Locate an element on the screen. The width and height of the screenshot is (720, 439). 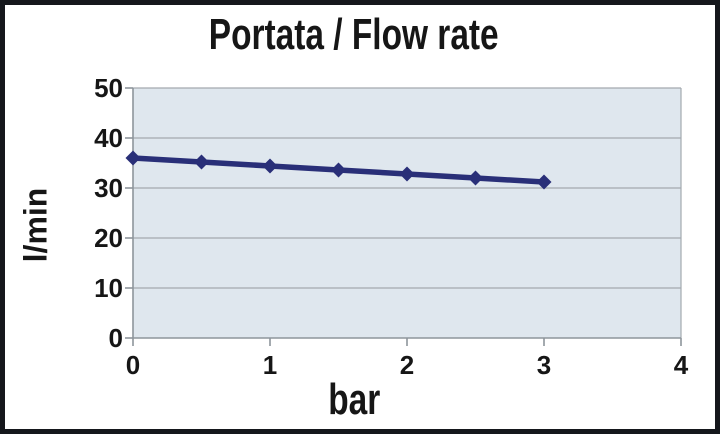
x-axis-label: bar is located at coordinates (354, 399).